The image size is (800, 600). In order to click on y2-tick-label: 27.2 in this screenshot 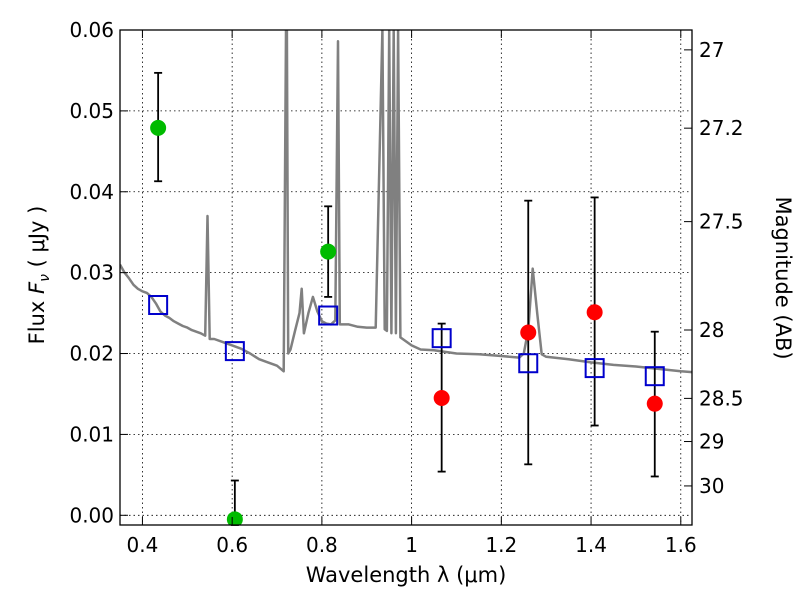, I will do `click(721, 128)`.